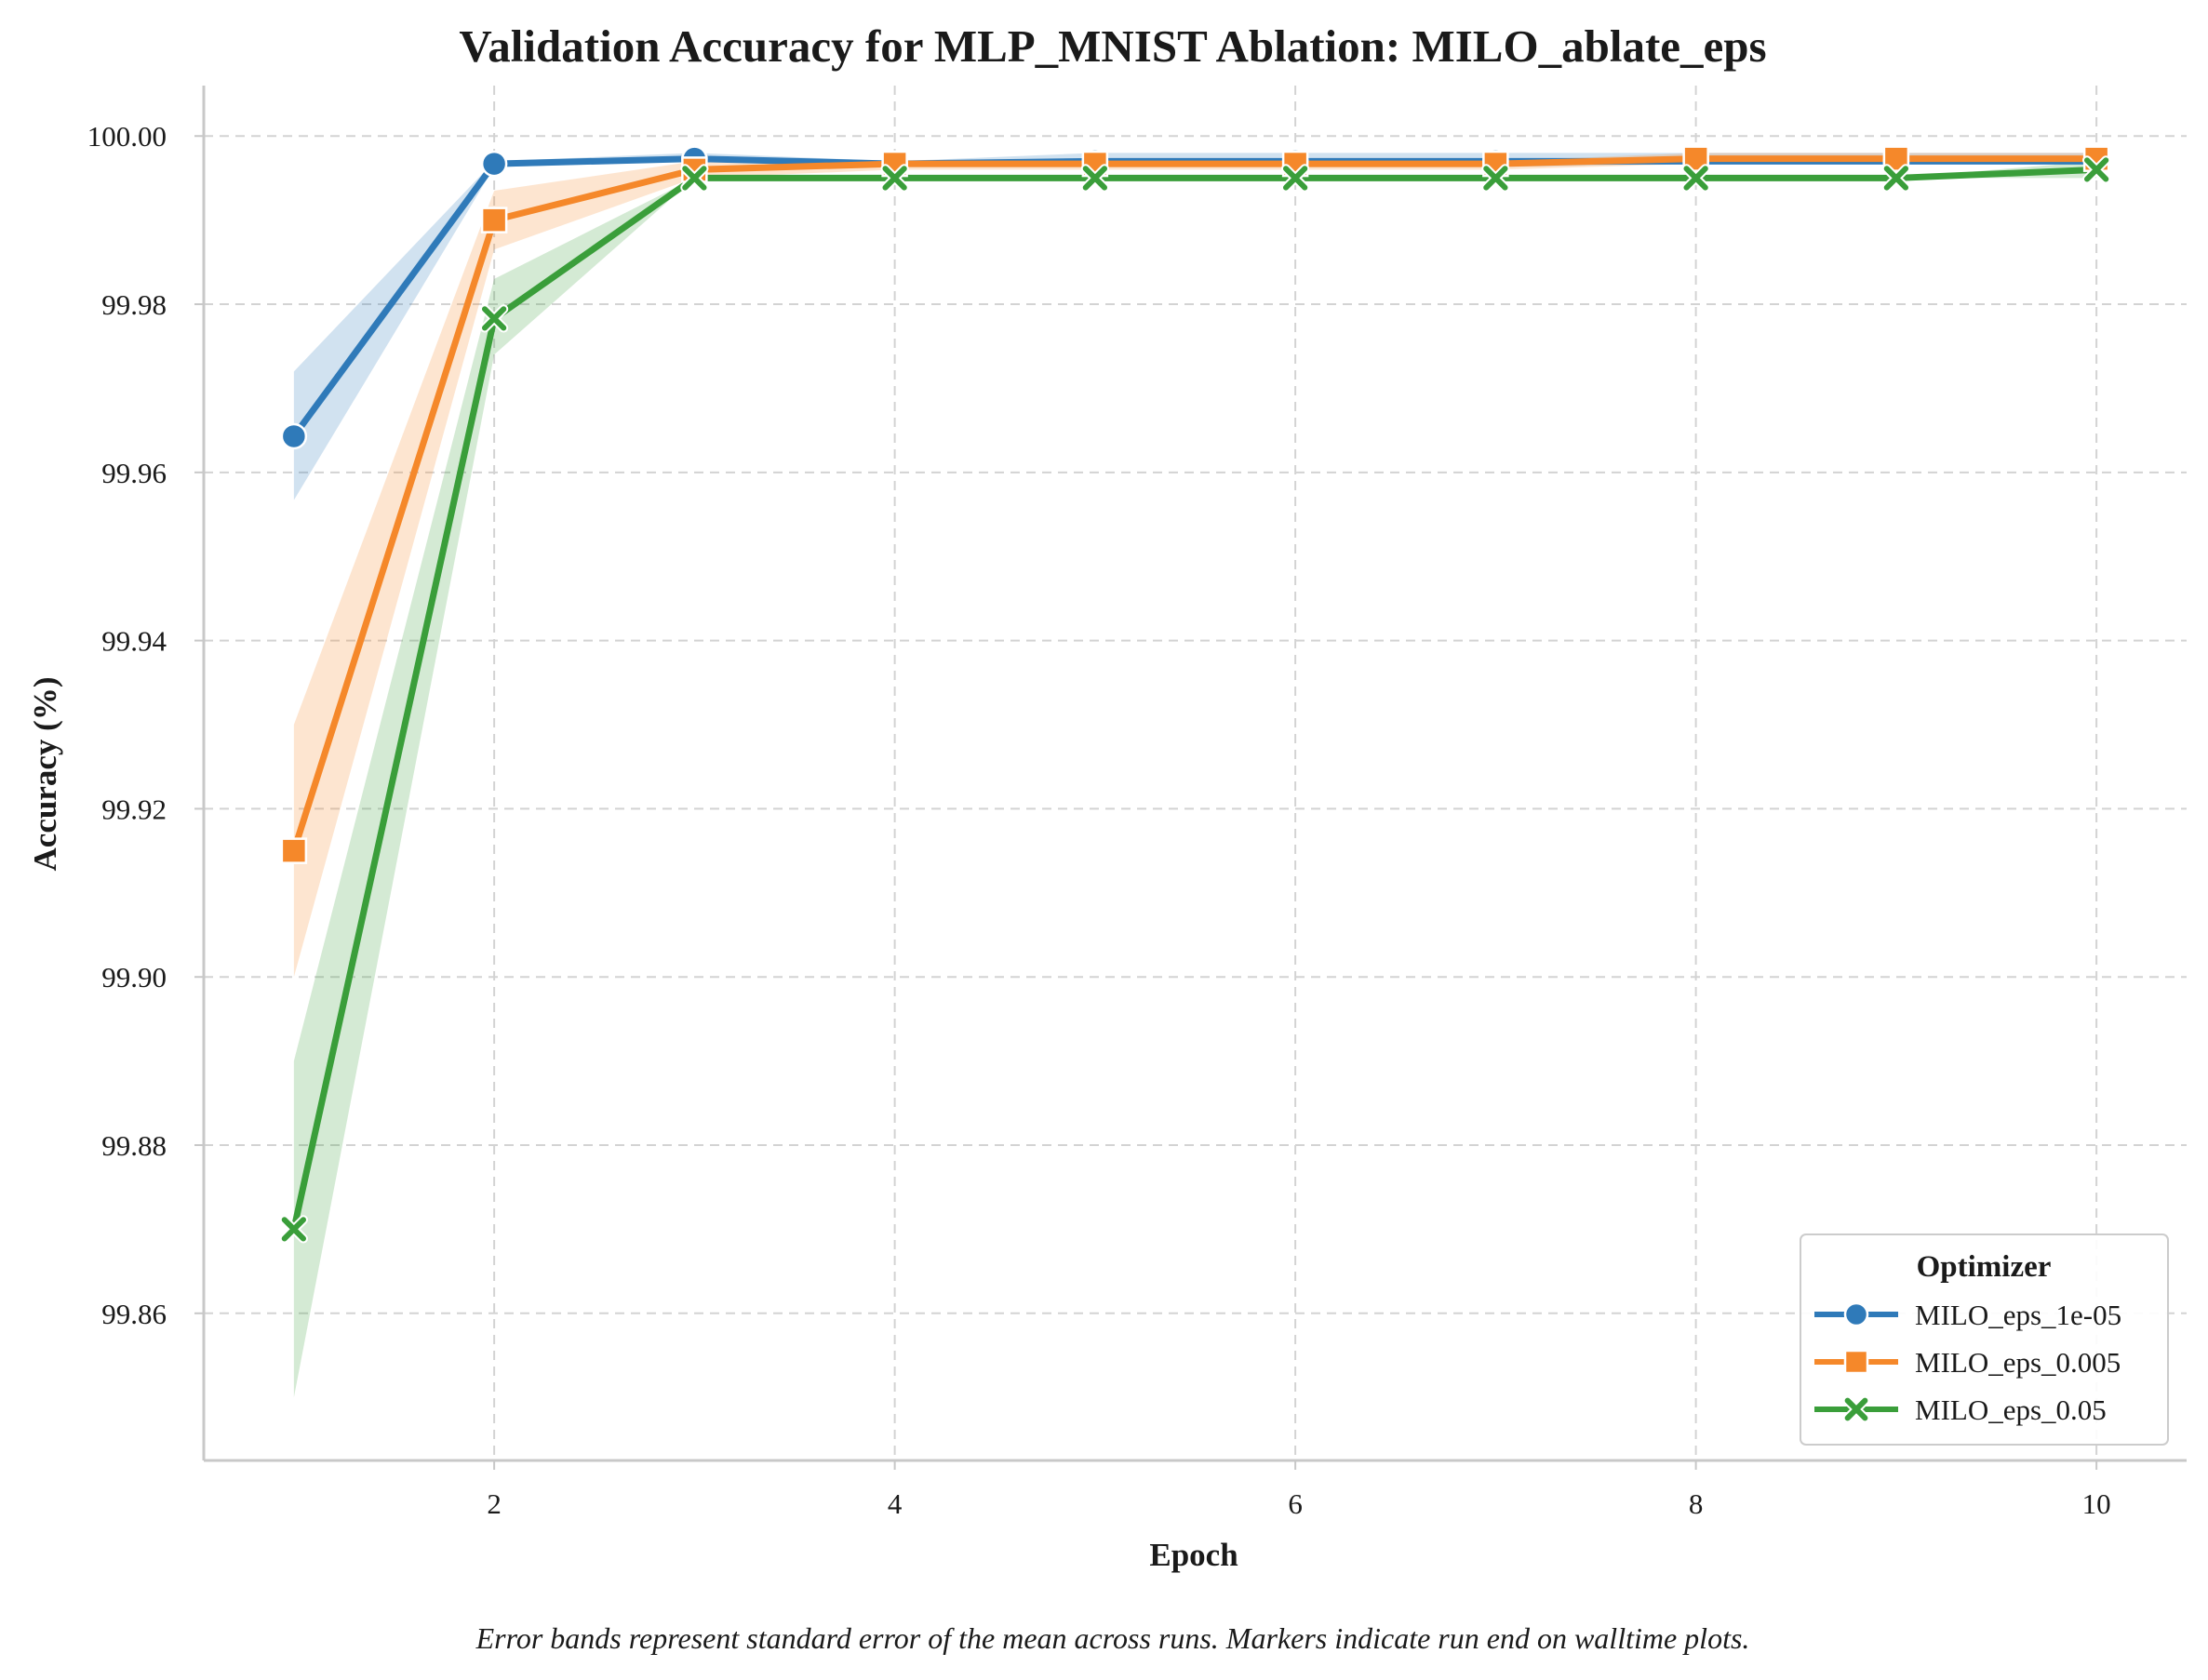 This screenshot has height=1680, width=2208. I want to click on x-axis-label: Epoch, so click(1193, 1555).